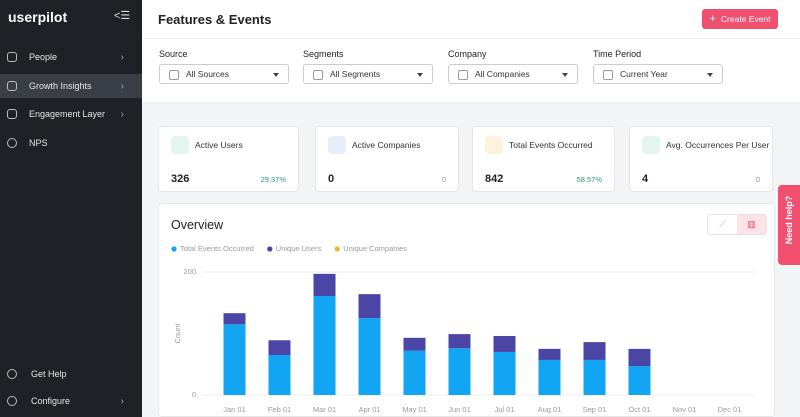 The image size is (800, 417). I want to click on x-tick-label: Feb 01, so click(279, 409).